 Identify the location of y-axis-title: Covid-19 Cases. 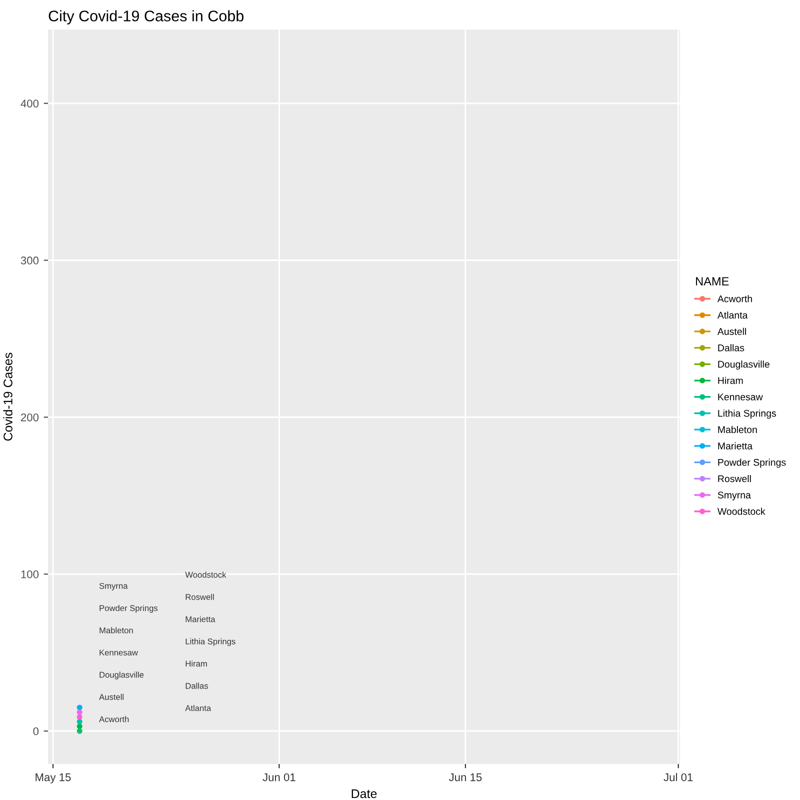
(7, 396).